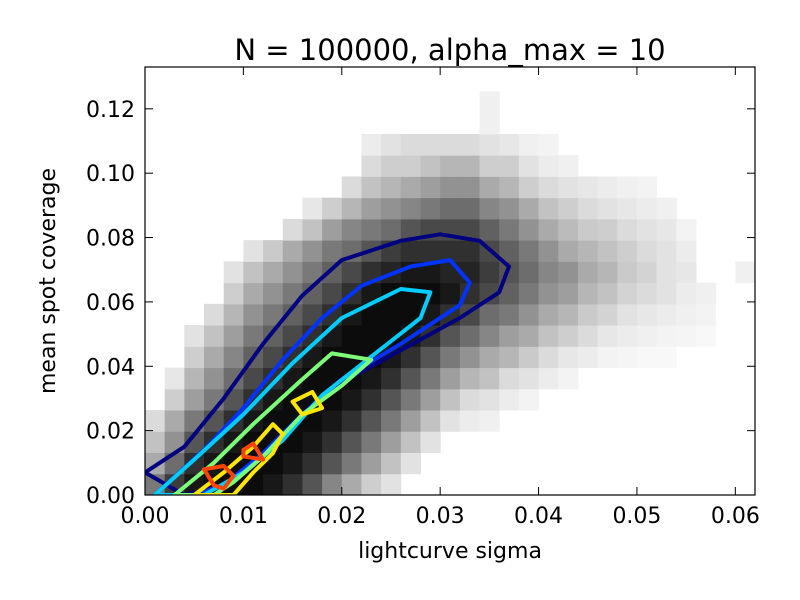 This screenshot has height=600, width=800. Describe the element at coordinates (440, 516) in the screenshot. I see `x-tick-label: 0.03` at that location.